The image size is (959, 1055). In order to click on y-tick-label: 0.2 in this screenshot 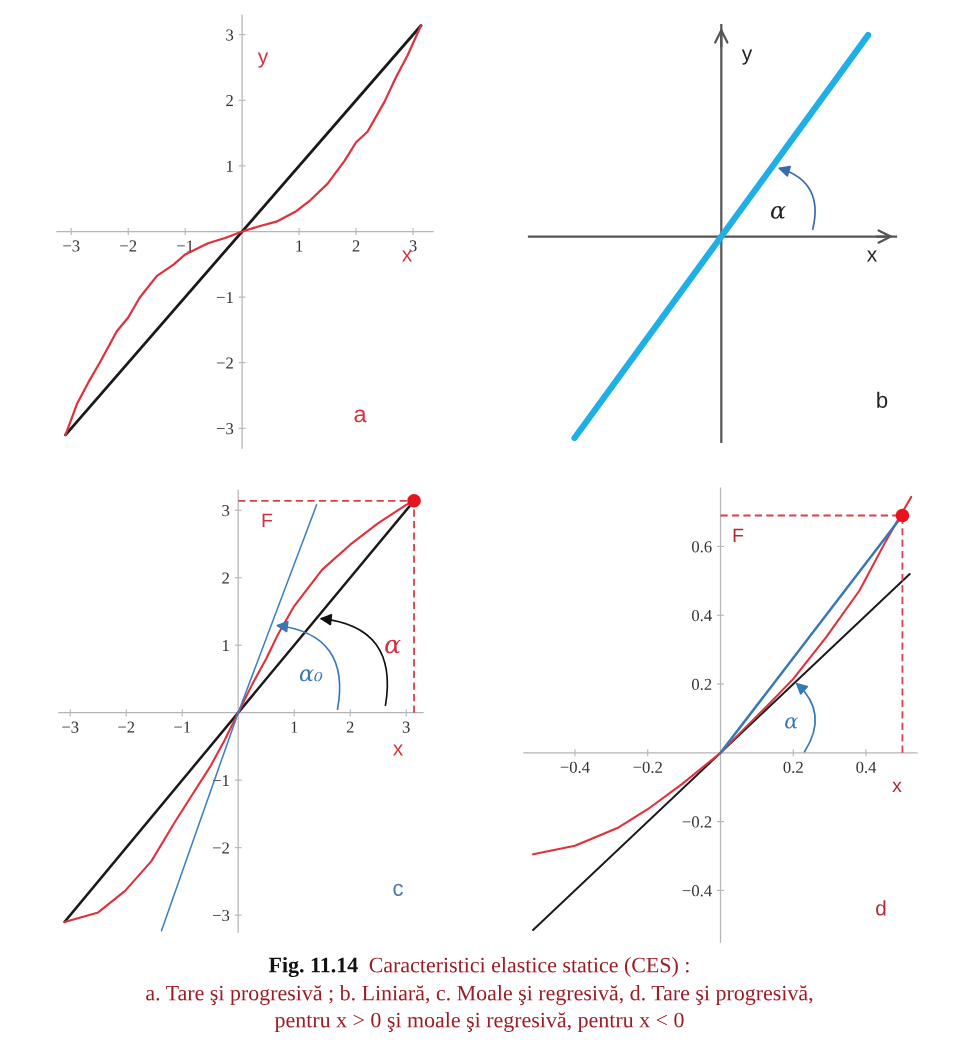, I will do `click(701, 684)`.